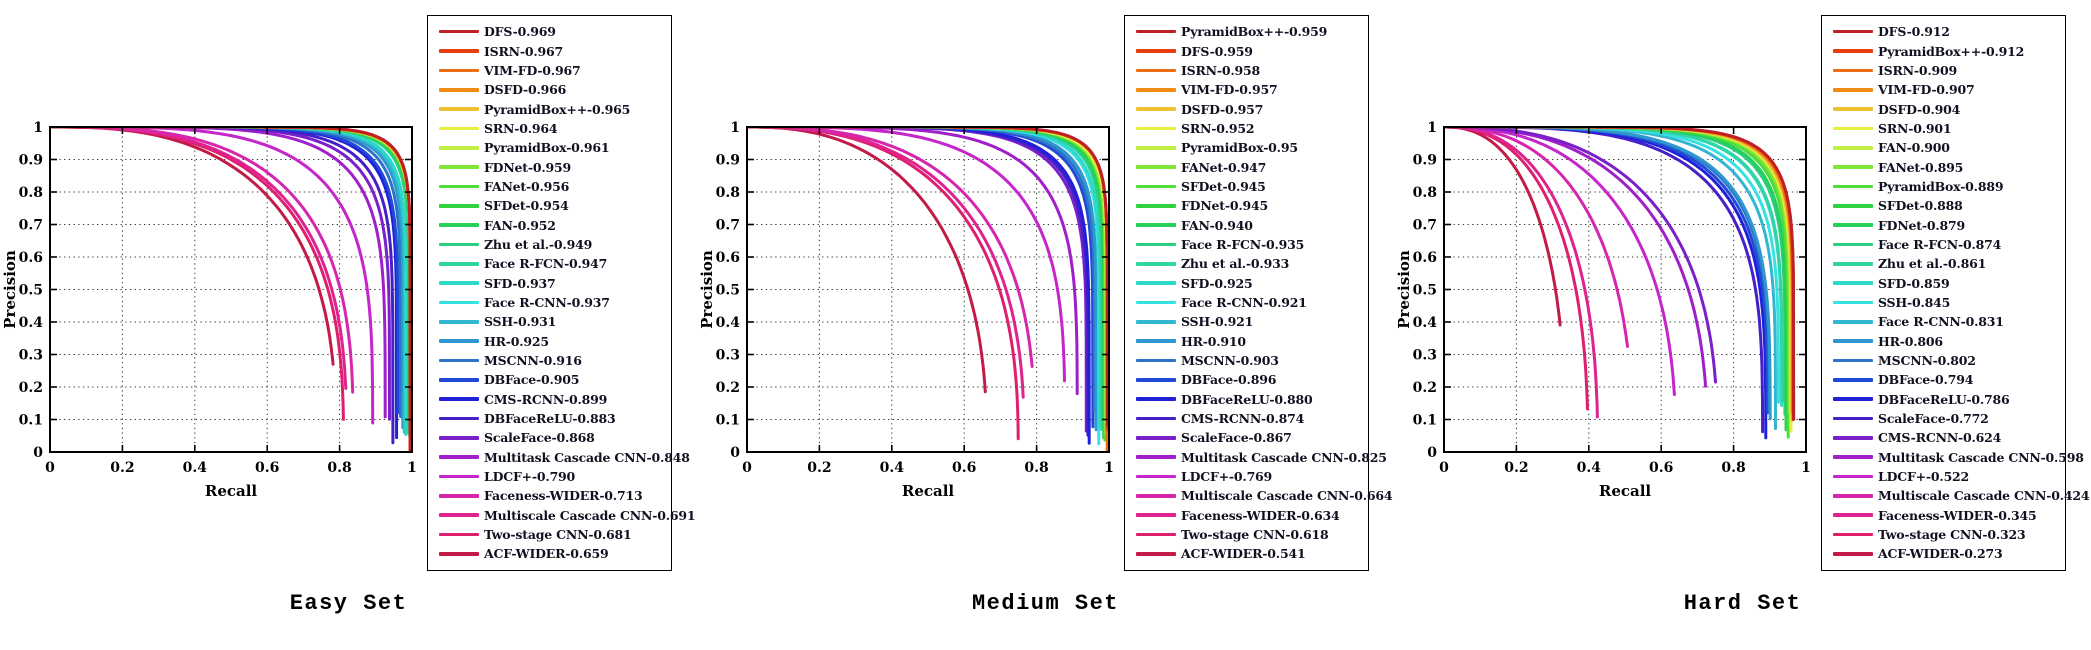  What do you see at coordinates (1961, 495) in the screenshot?
I see `legend-item: Multiscale Cascade CNN-0.424` at bounding box center [1961, 495].